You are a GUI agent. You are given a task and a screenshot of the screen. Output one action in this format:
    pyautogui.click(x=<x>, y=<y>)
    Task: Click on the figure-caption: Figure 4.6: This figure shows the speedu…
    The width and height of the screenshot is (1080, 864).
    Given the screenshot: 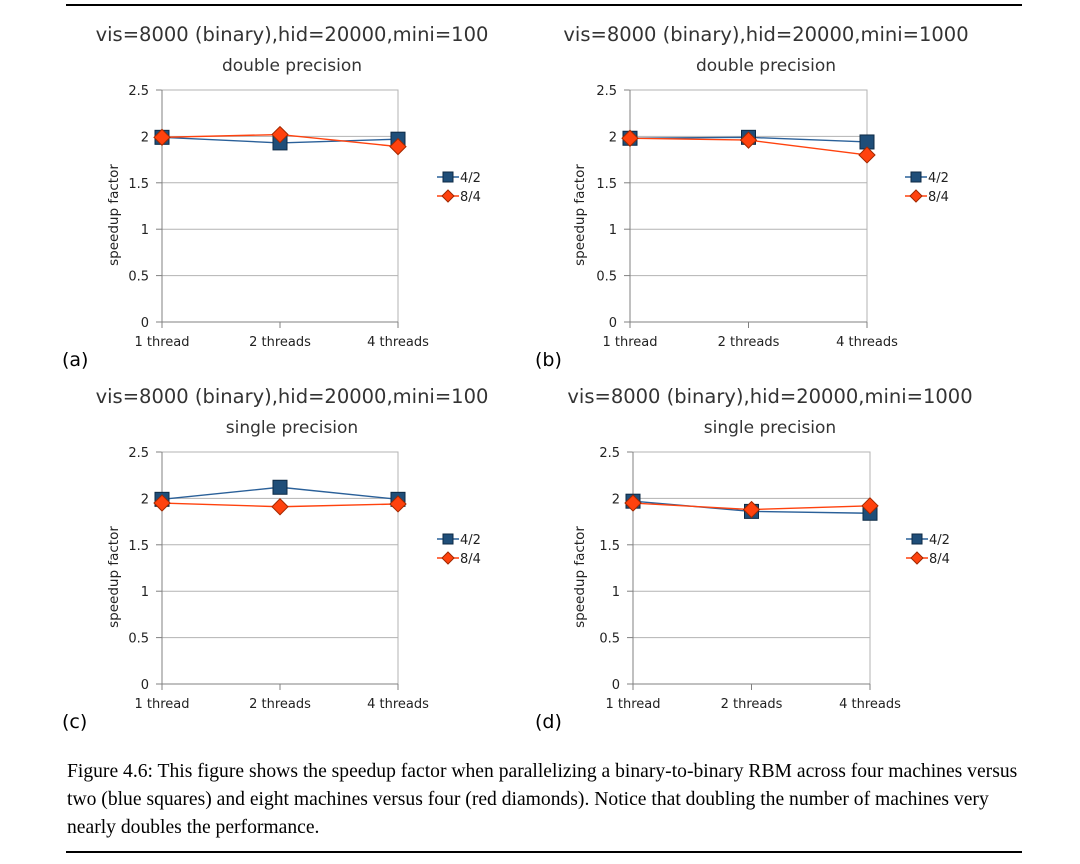 What is the action you would take?
    pyautogui.click(x=542, y=799)
    